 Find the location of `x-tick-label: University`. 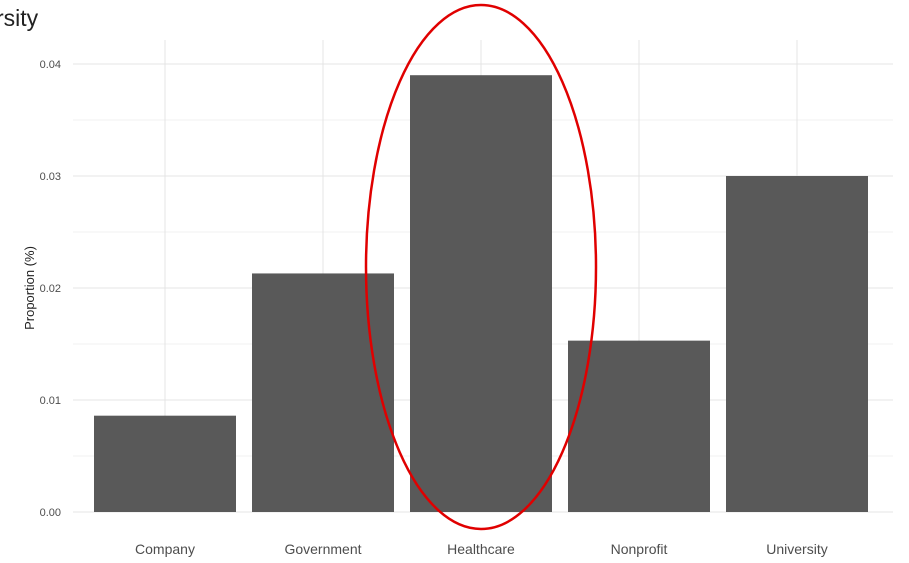

x-tick-label: University is located at coordinates (796, 549).